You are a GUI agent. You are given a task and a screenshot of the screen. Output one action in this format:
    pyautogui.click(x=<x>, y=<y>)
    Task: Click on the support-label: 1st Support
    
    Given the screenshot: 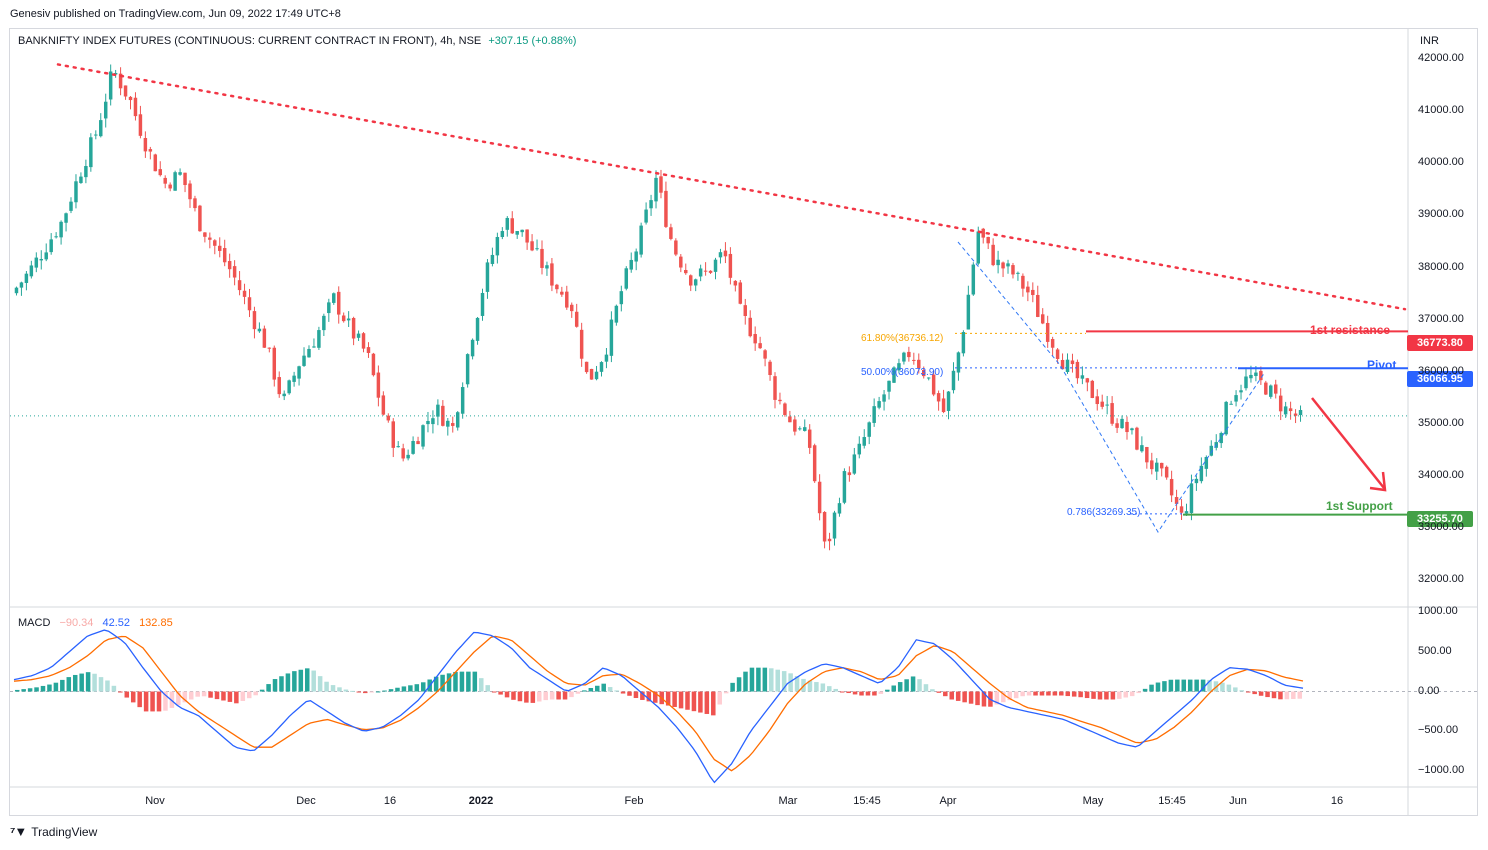 What is the action you would take?
    pyautogui.click(x=1359, y=506)
    